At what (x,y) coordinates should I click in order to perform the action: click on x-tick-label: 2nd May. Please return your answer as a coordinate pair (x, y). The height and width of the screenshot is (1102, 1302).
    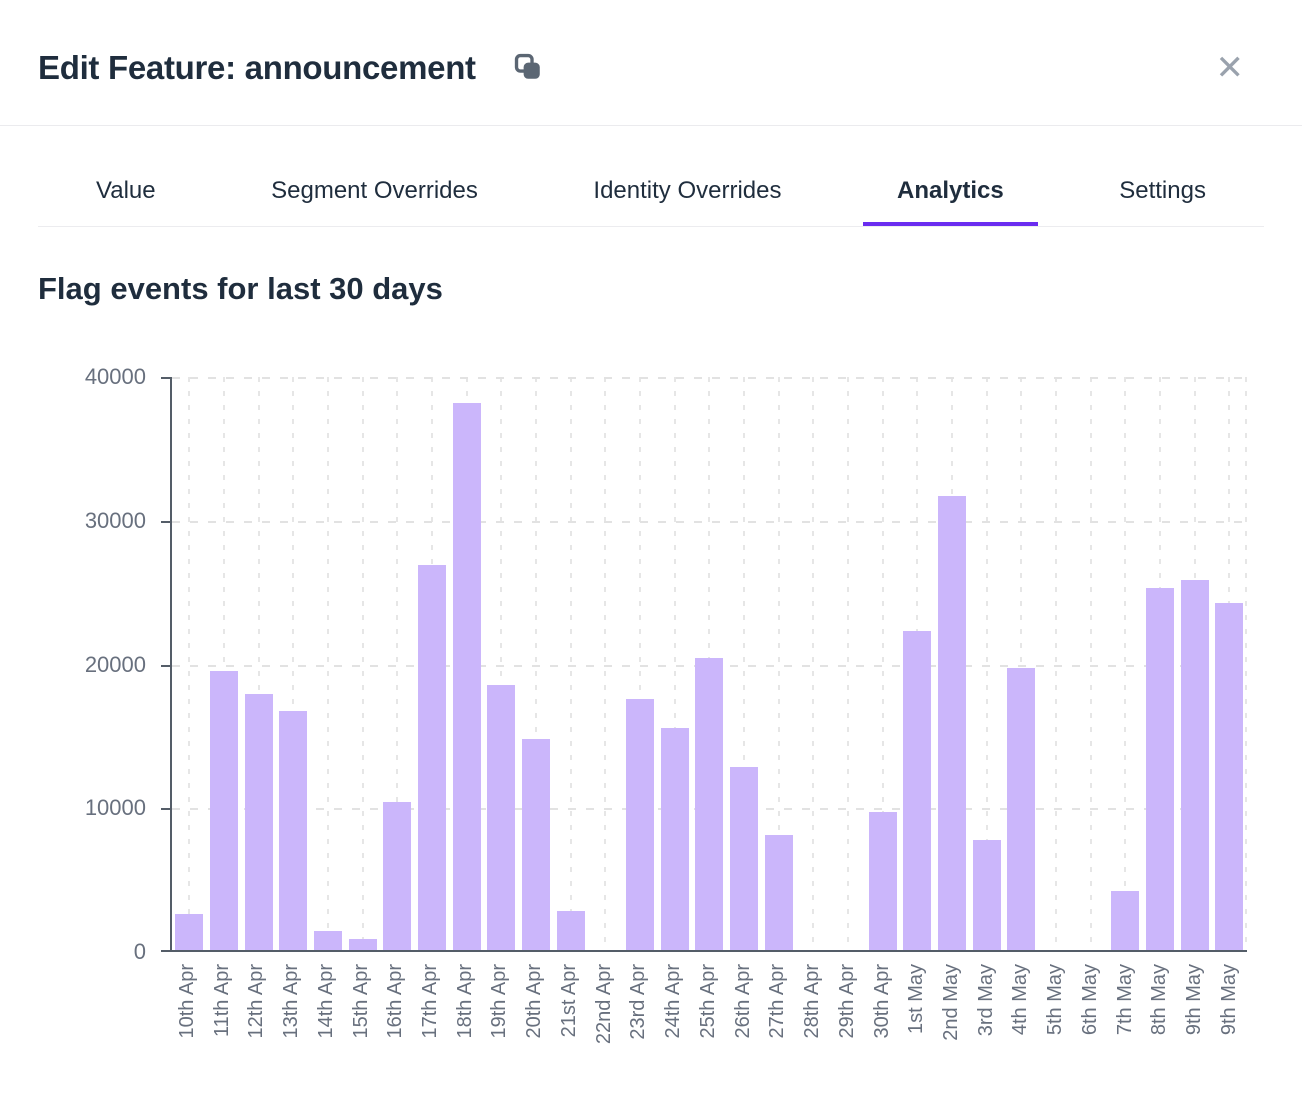
    Looking at the image, I should click on (951, 1002).